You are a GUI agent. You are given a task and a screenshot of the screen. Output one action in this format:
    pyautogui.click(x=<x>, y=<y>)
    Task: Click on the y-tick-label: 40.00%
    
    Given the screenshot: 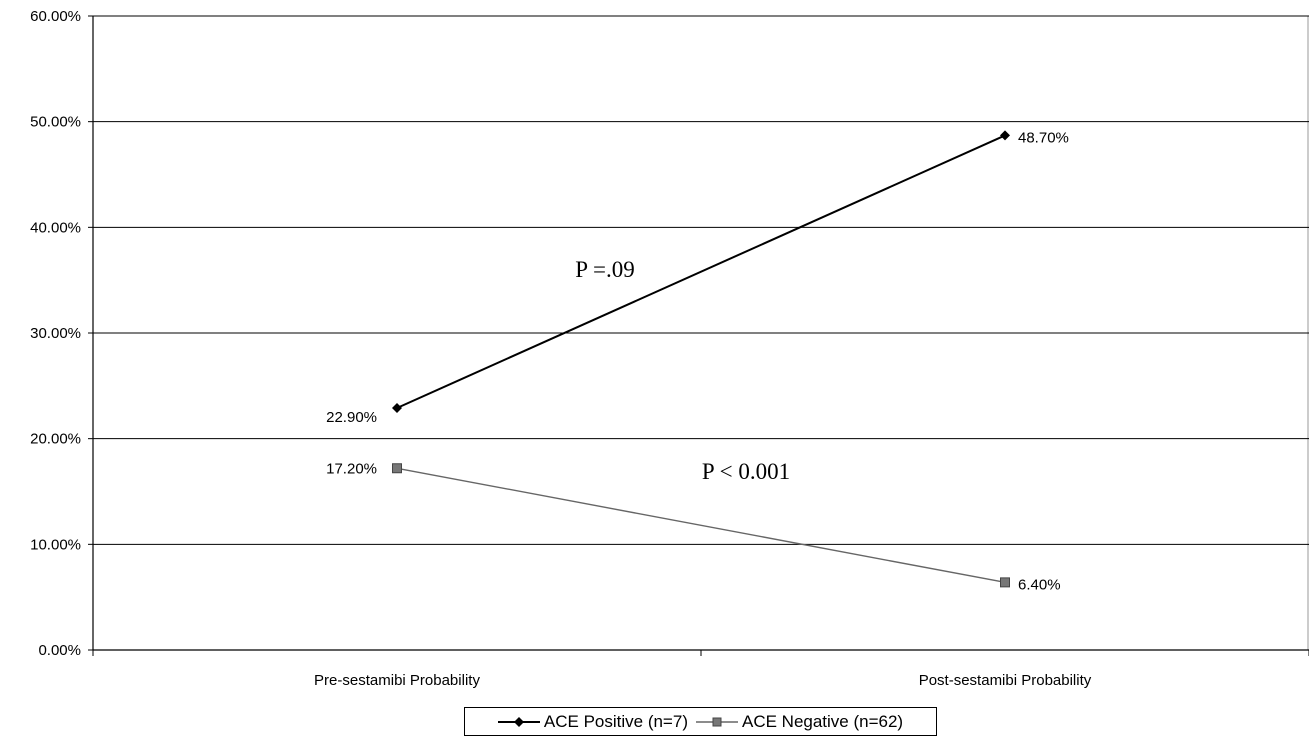 What is the action you would take?
    pyautogui.click(x=55, y=227)
    